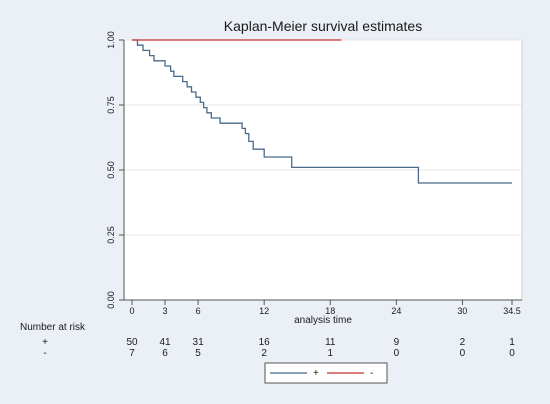  I want to click on legend-label-1: -, so click(371, 373).